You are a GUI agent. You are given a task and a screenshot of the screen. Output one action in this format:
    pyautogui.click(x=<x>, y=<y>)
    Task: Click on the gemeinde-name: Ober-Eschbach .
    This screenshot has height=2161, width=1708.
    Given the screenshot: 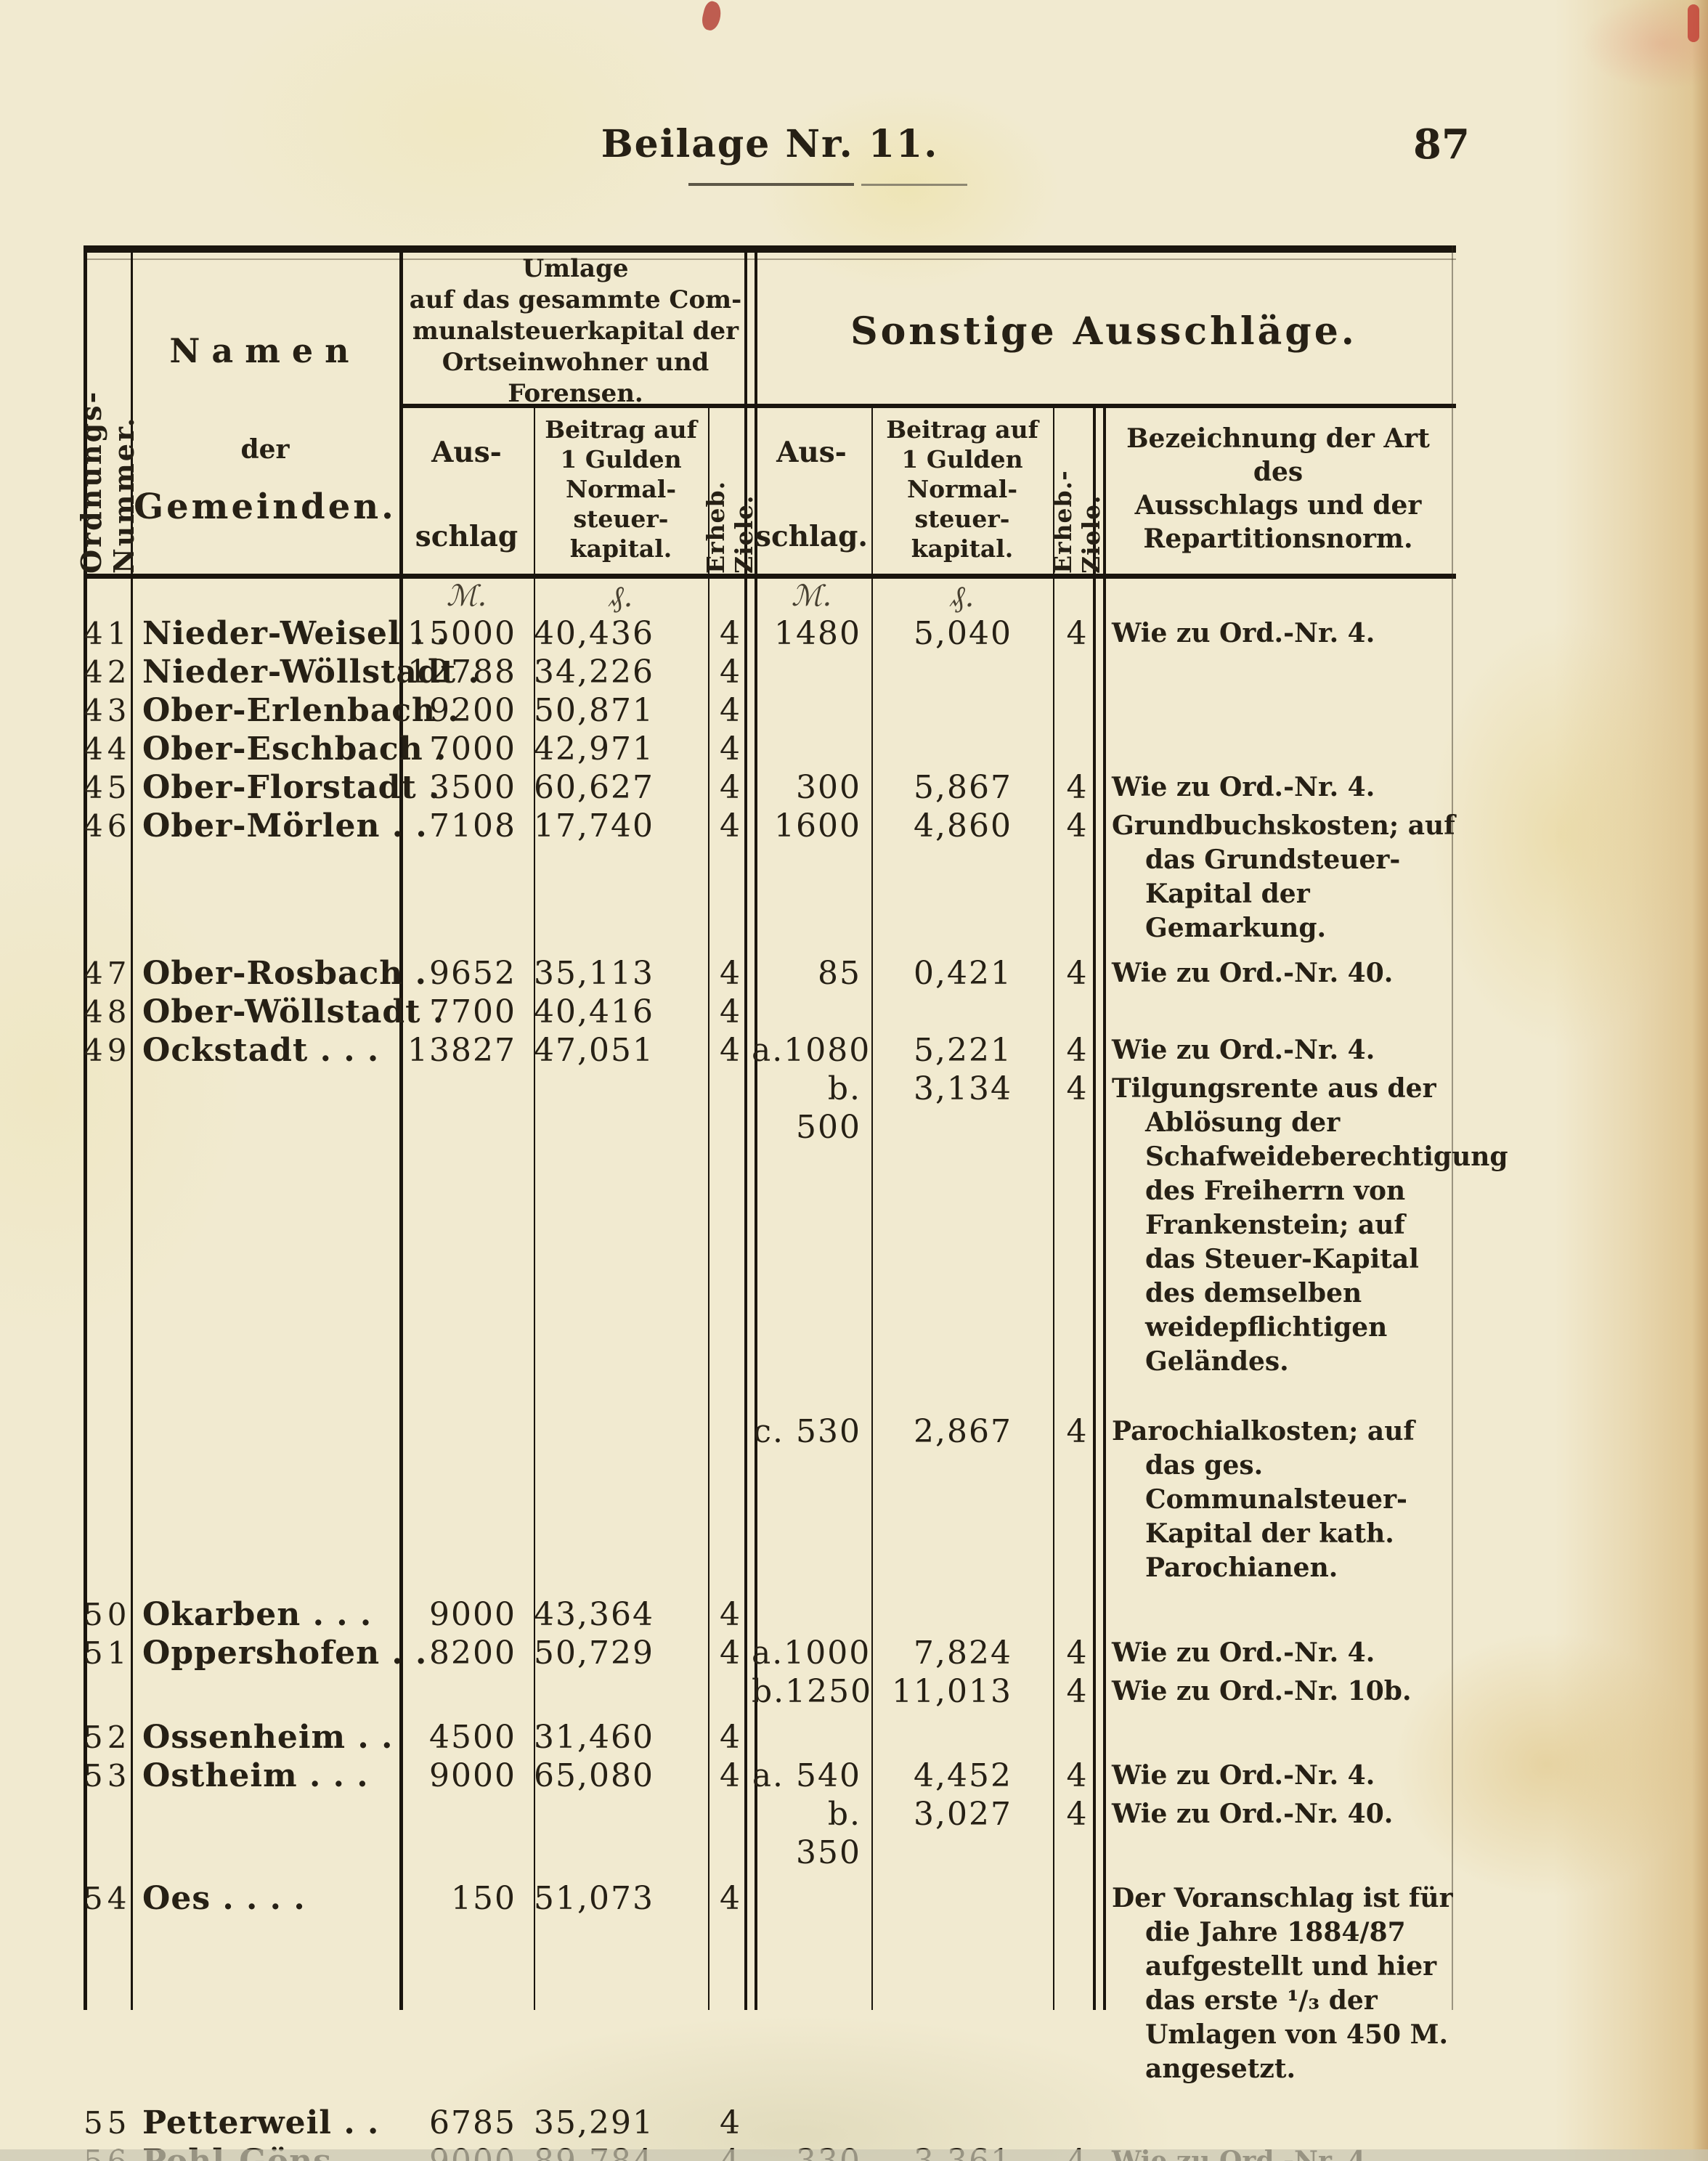 What is the action you would take?
    pyautogui.click(x=294, y=749)
    